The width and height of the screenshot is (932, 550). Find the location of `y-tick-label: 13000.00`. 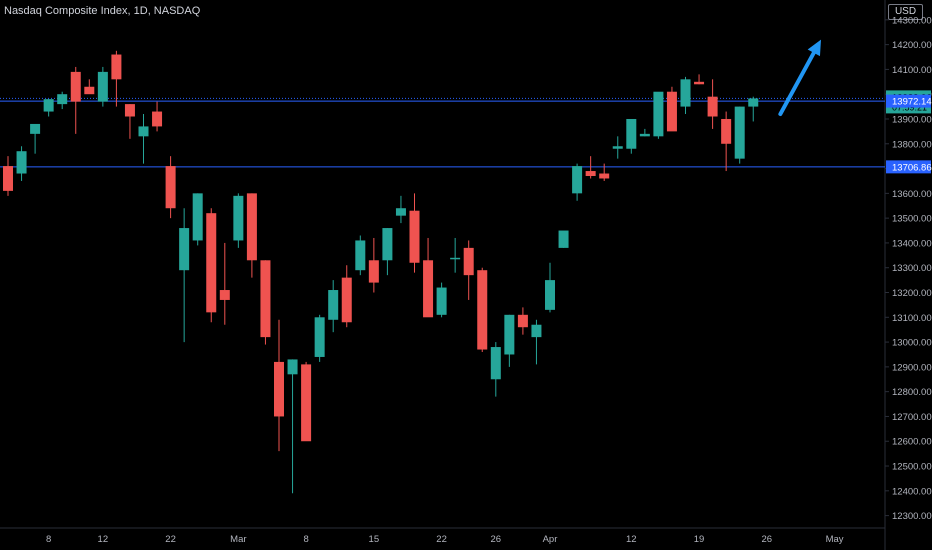

y-tick-label: 13000.00 is located at coordinates (912, 343).